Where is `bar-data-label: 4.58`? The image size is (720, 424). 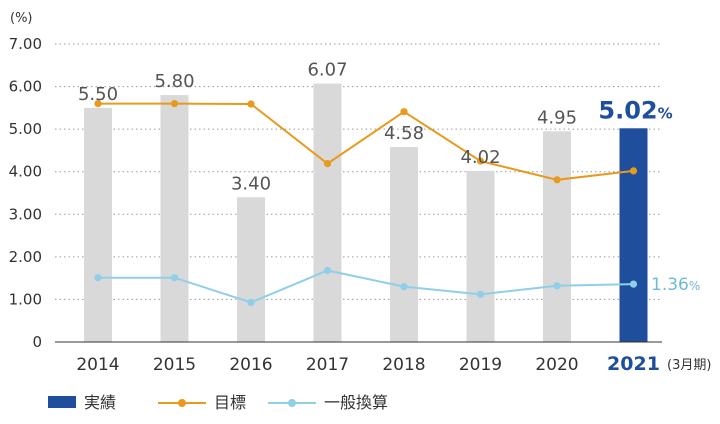
bar-data-label: 4.58 is located at coordinates (404, 133).